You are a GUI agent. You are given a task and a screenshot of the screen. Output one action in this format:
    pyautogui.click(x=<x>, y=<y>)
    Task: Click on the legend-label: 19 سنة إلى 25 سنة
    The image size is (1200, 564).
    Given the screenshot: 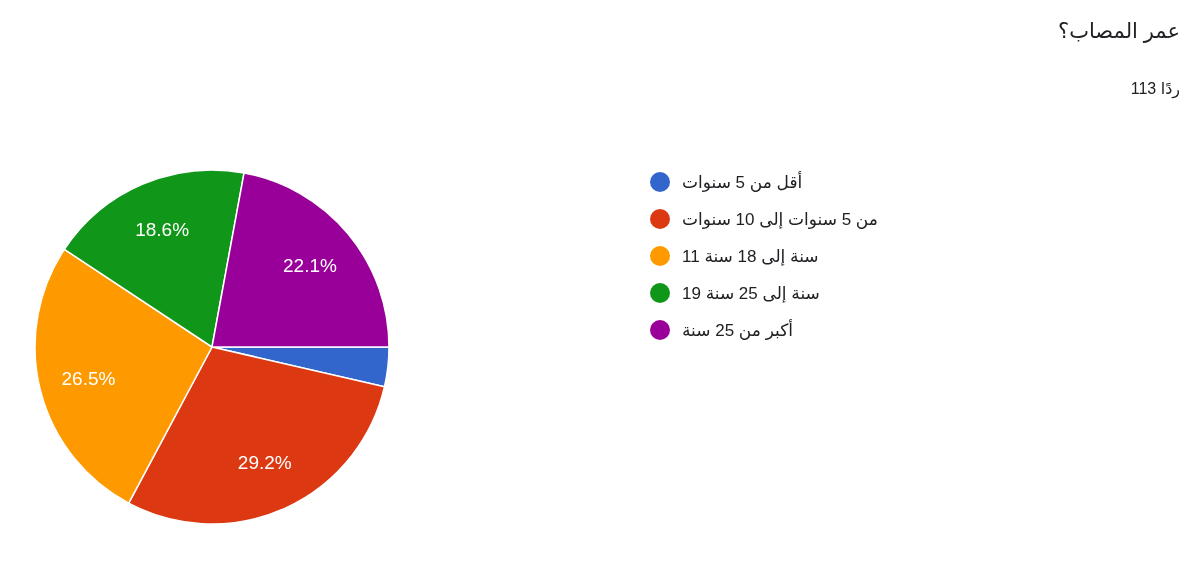 What is the action you would take?
    pyautogui.click(x=751, y=293)
    